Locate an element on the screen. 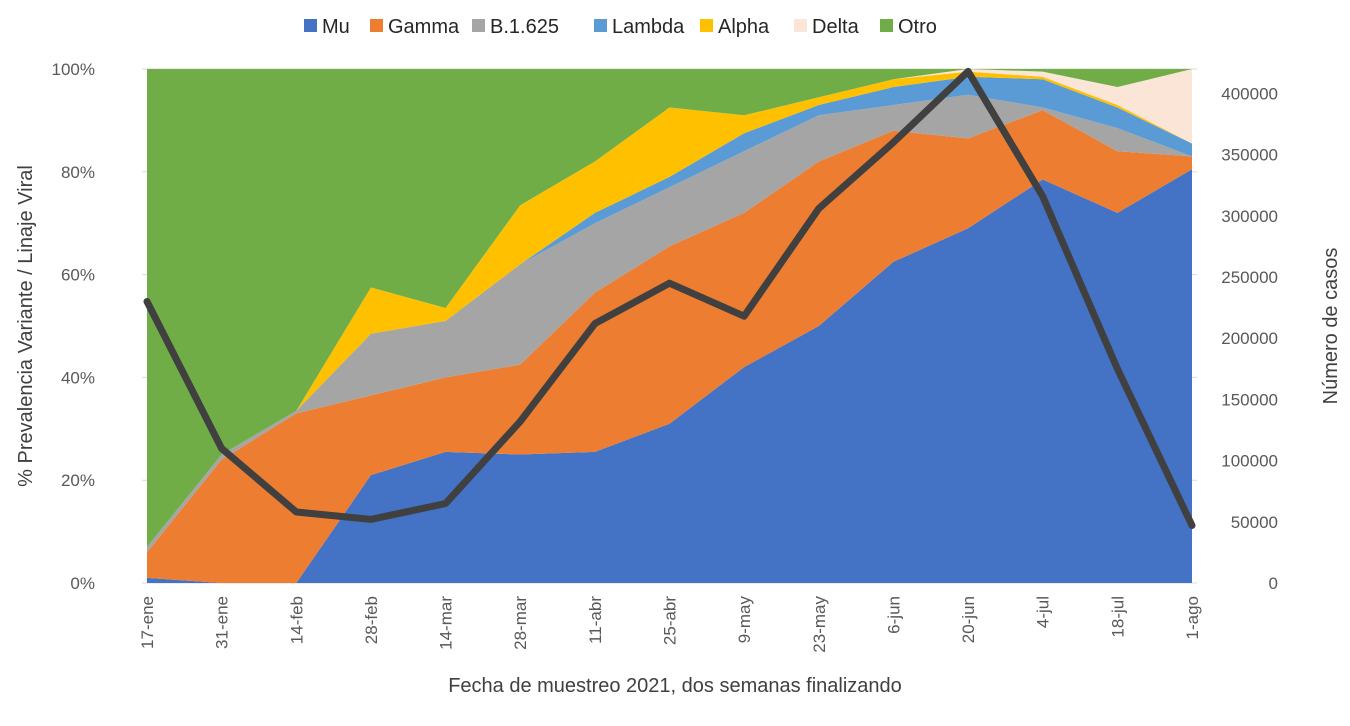 The image size is (1350, 726). legend-label: Otro is located at coordinates (917, 27).